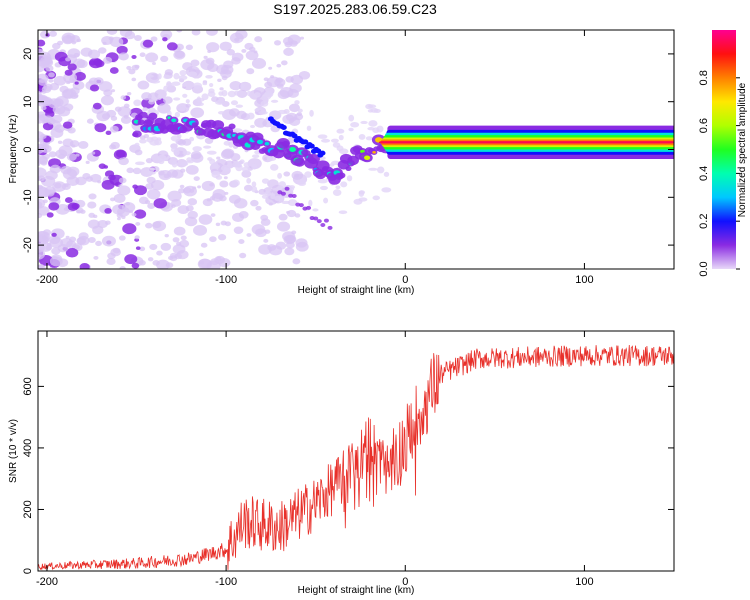  Describe the element at coordinates (405, 582) in the screenshot. I see `x-tick-label: 0` at that location.